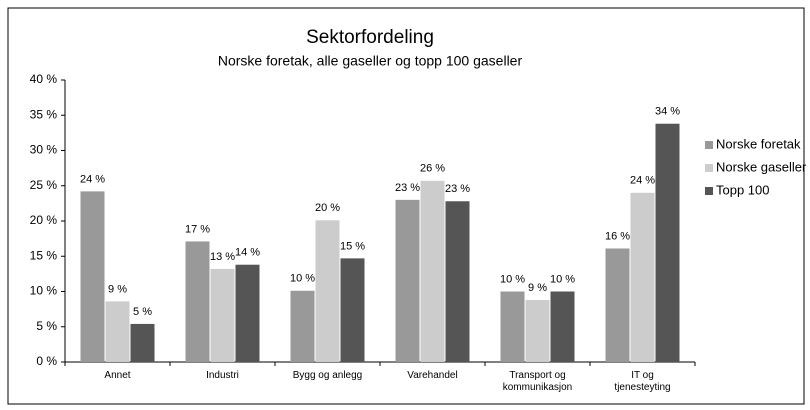  What do you see at coordinates (247, 253) in the screenshot?
I see `data-label: 14 %` at bounding box center [247, 253].